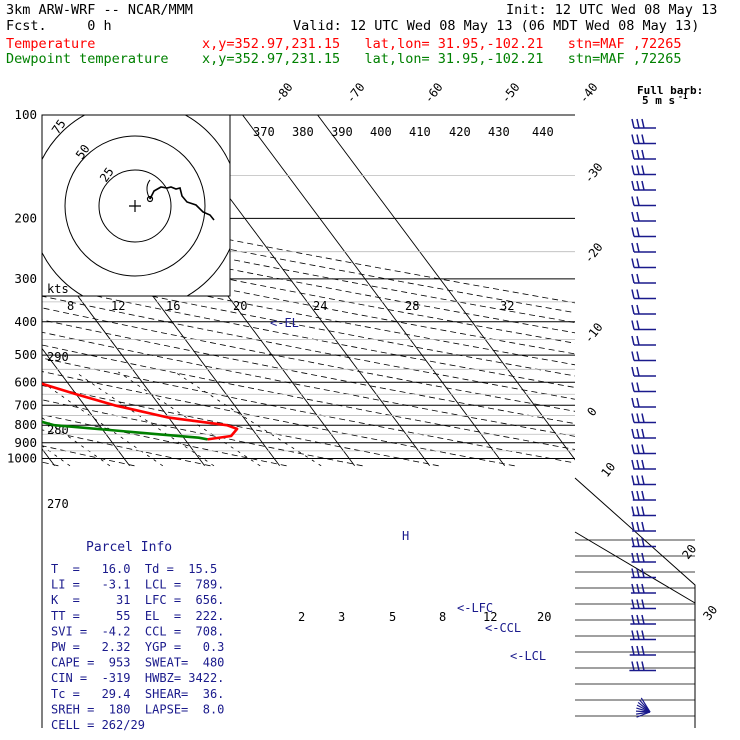  I want to click on parcel-info-row: SREH = 180 LAPSE= 8.0, so click(137, 709).